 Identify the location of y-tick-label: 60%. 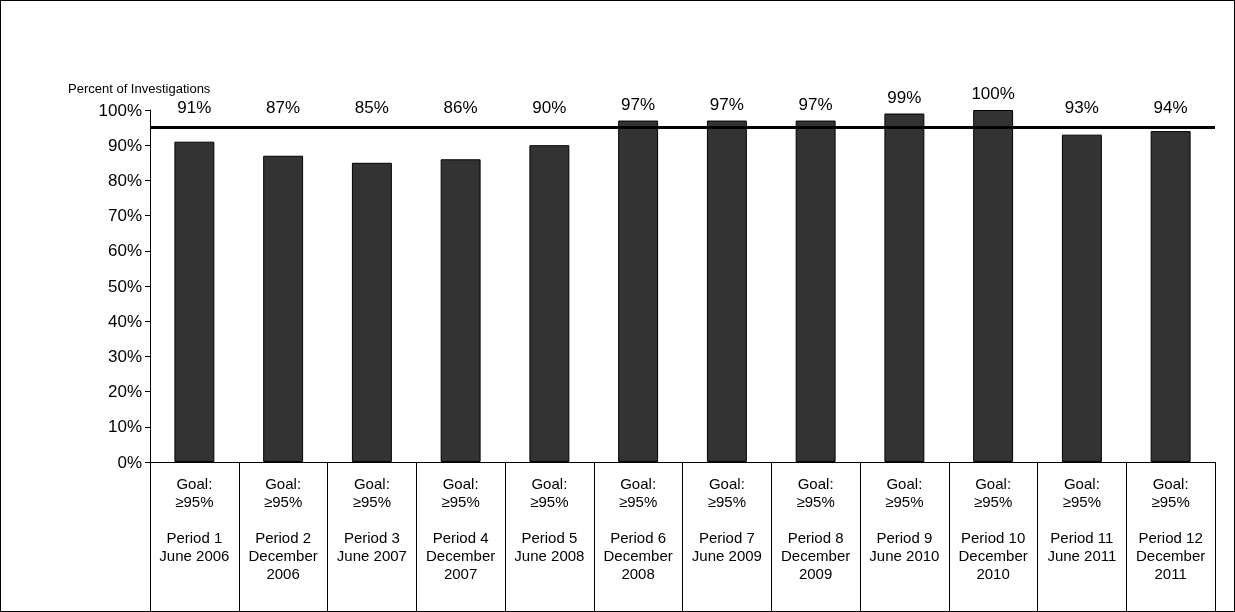
(124, 251).